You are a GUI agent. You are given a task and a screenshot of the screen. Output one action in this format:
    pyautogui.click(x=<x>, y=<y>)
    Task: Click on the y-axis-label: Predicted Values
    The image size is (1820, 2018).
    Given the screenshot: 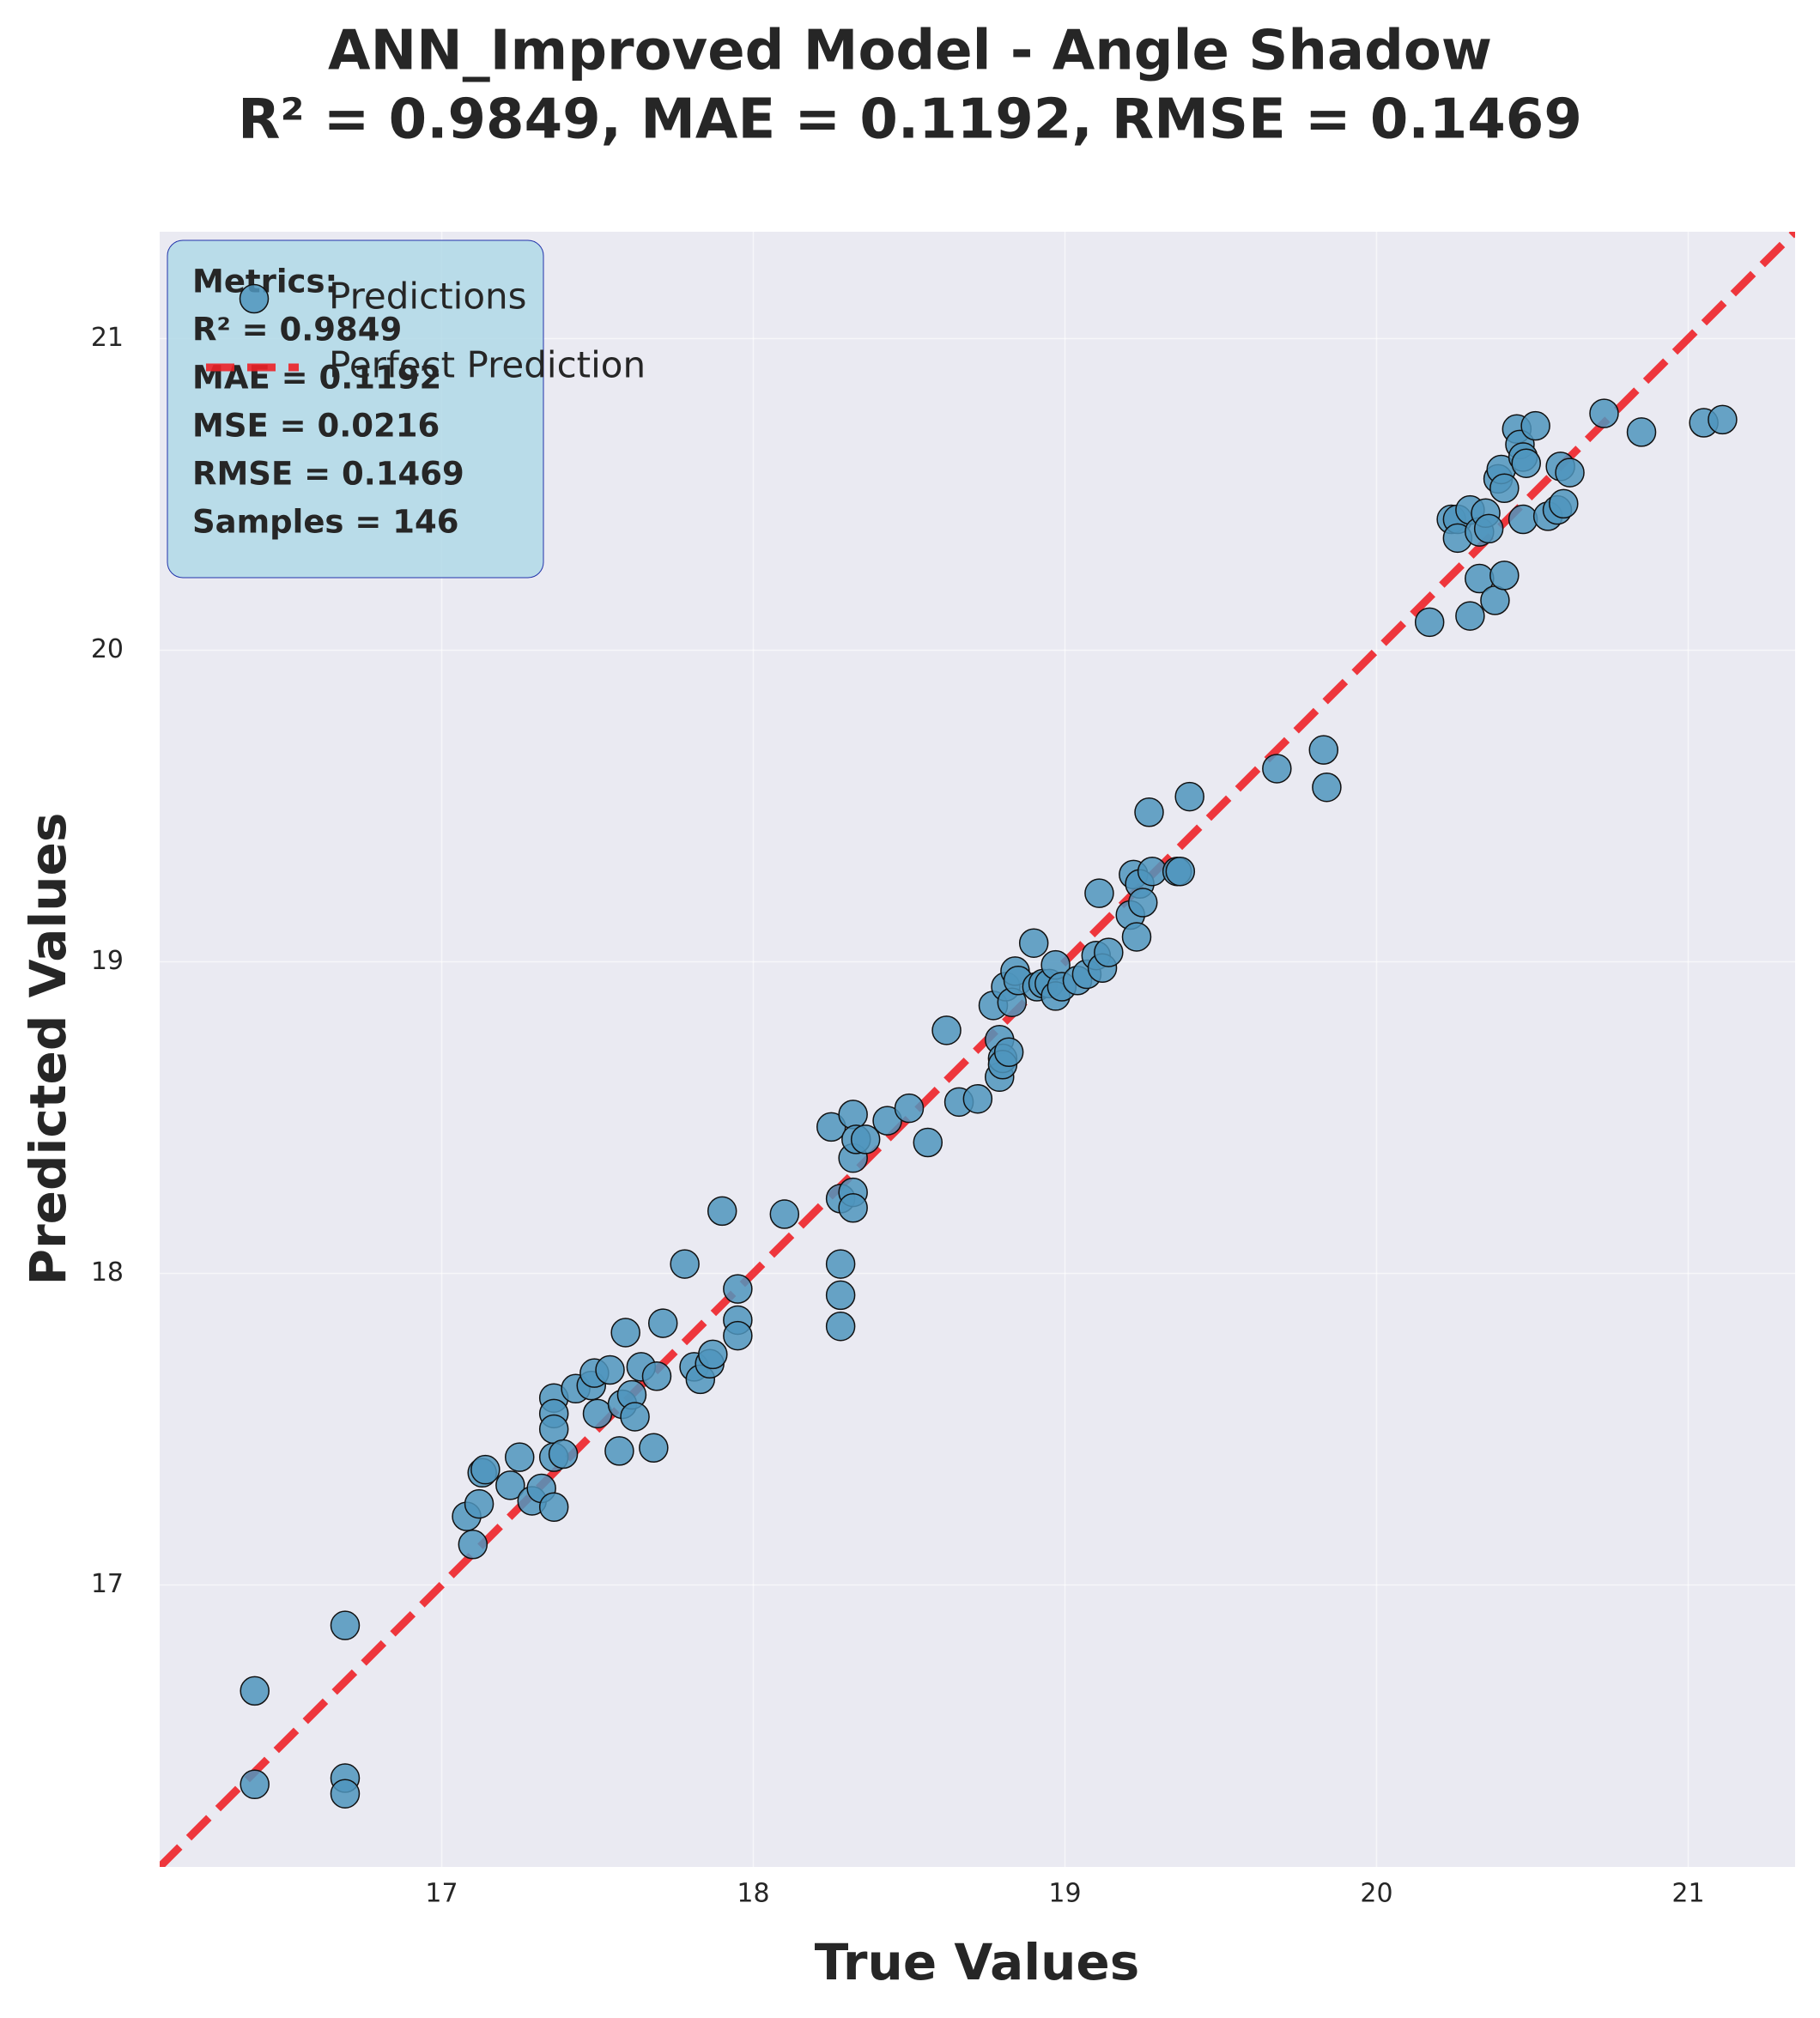 What is the action you would take?
    pyautogui.click(x=48, y=1050)
    